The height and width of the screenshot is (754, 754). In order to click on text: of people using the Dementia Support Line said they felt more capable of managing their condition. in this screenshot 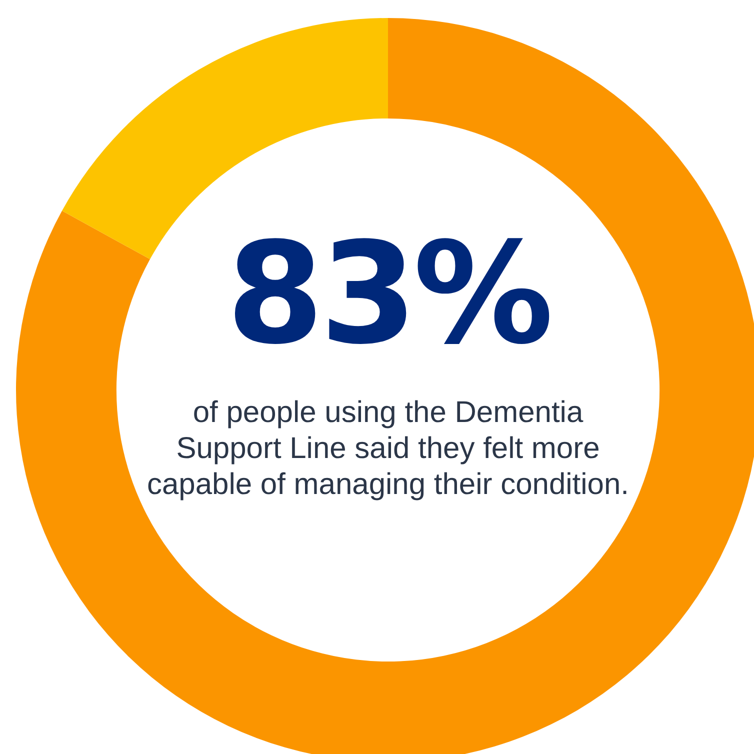, I will do `click(388, 449)`.